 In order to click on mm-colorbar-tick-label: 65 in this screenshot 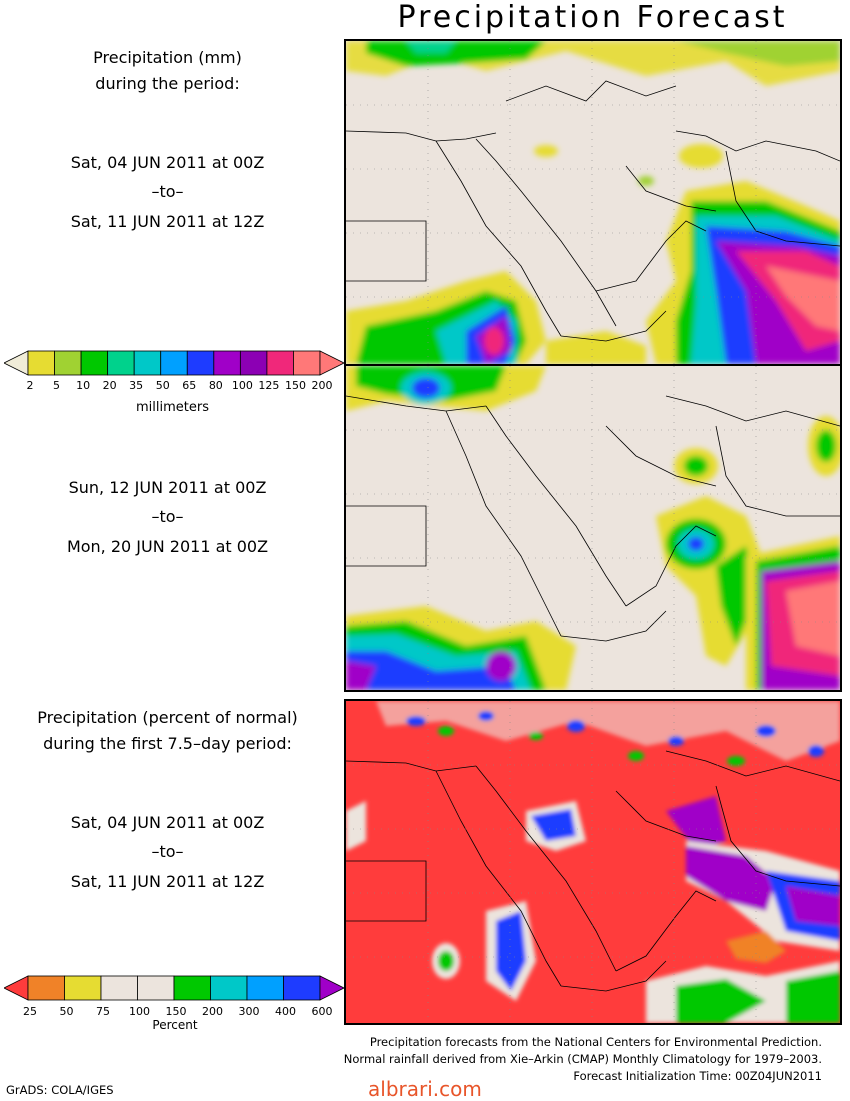, I will do `click(189, 385)`.